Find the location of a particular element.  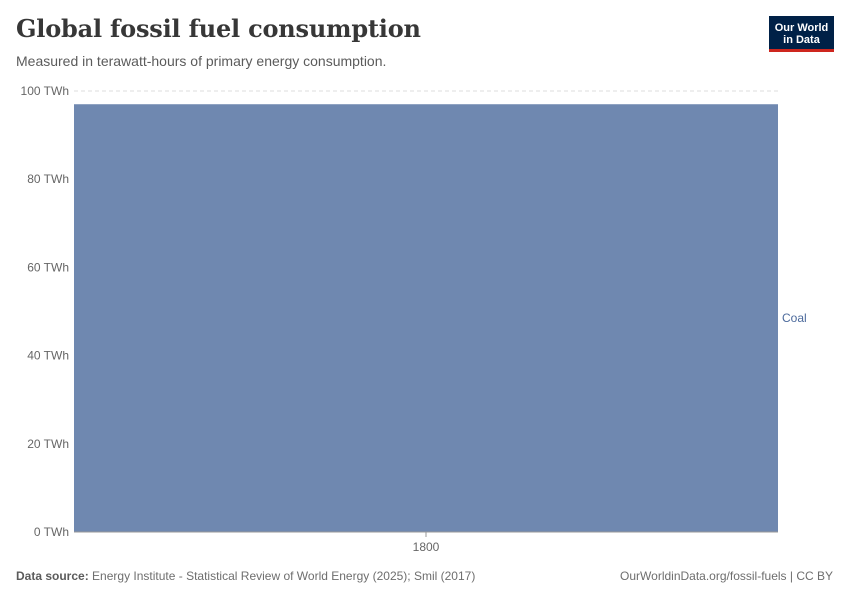

y-tick-label: 100 TWh is located at coordinates (45, 91).